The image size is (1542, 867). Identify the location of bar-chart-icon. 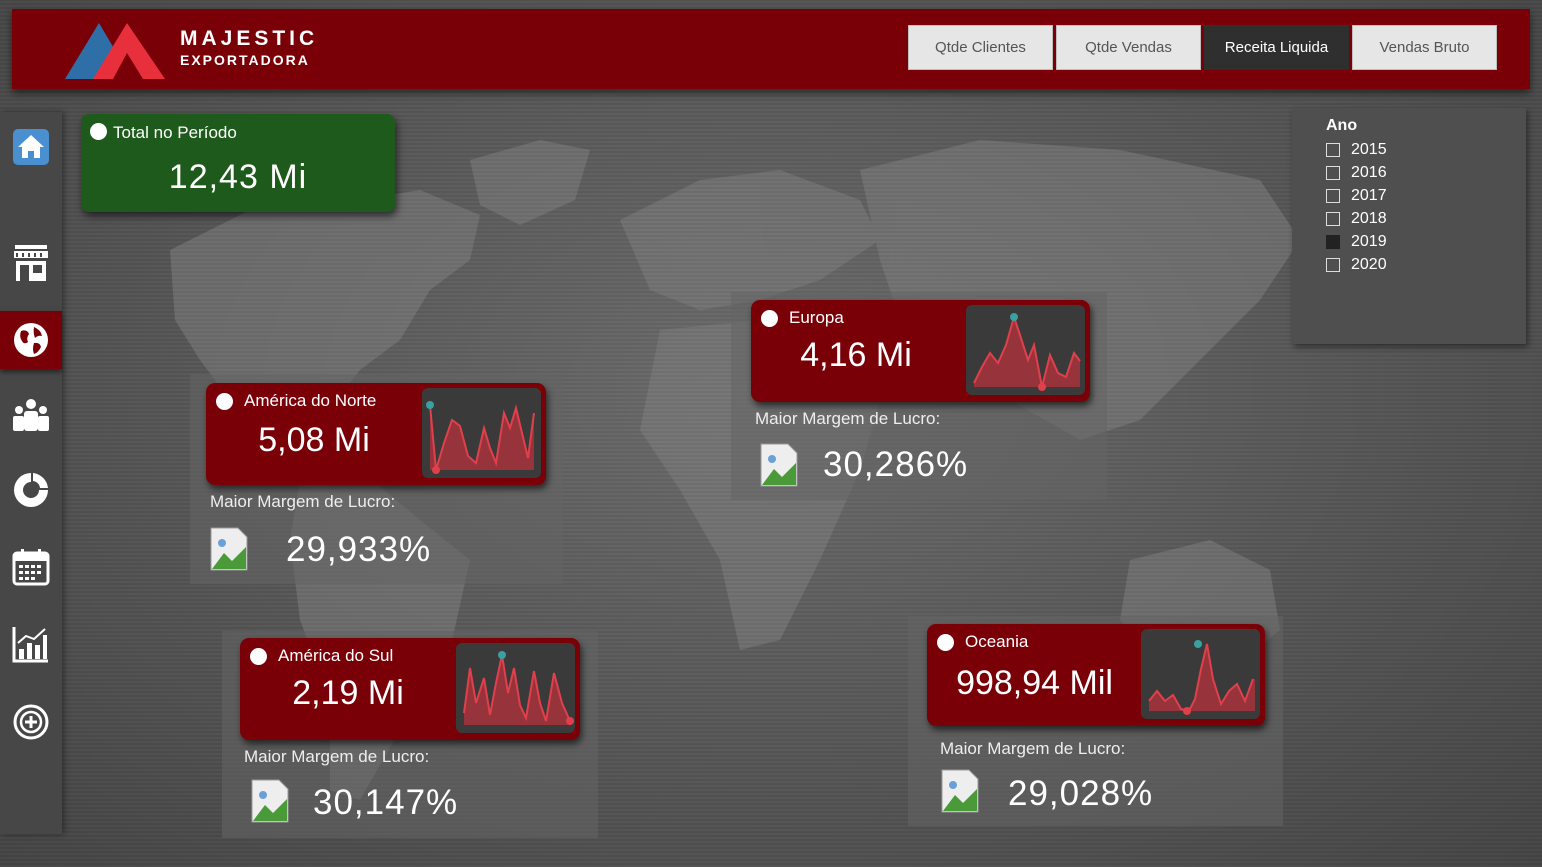
(30, 645).